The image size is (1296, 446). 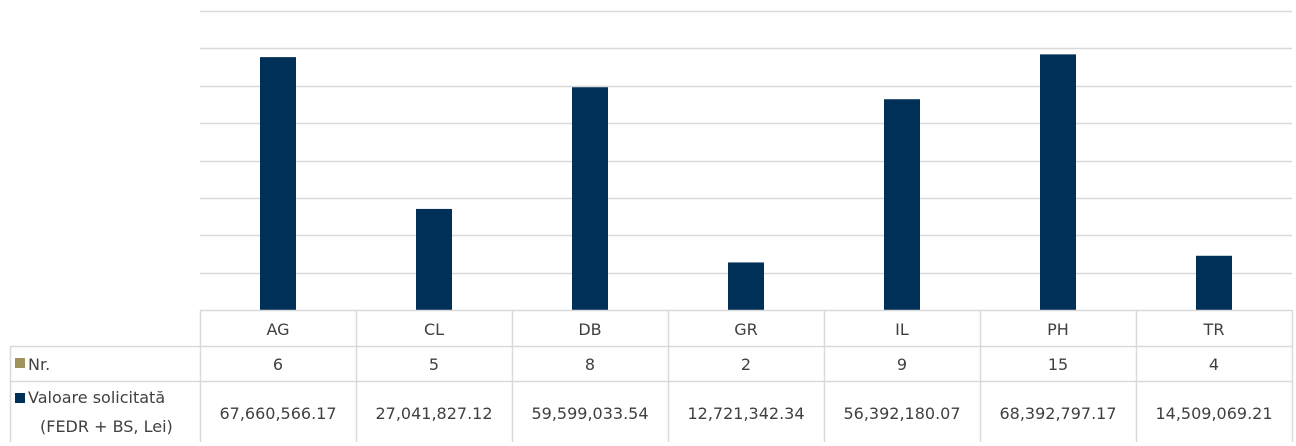 I want to click on category-label-db: DB, so click(x=589, y=329).